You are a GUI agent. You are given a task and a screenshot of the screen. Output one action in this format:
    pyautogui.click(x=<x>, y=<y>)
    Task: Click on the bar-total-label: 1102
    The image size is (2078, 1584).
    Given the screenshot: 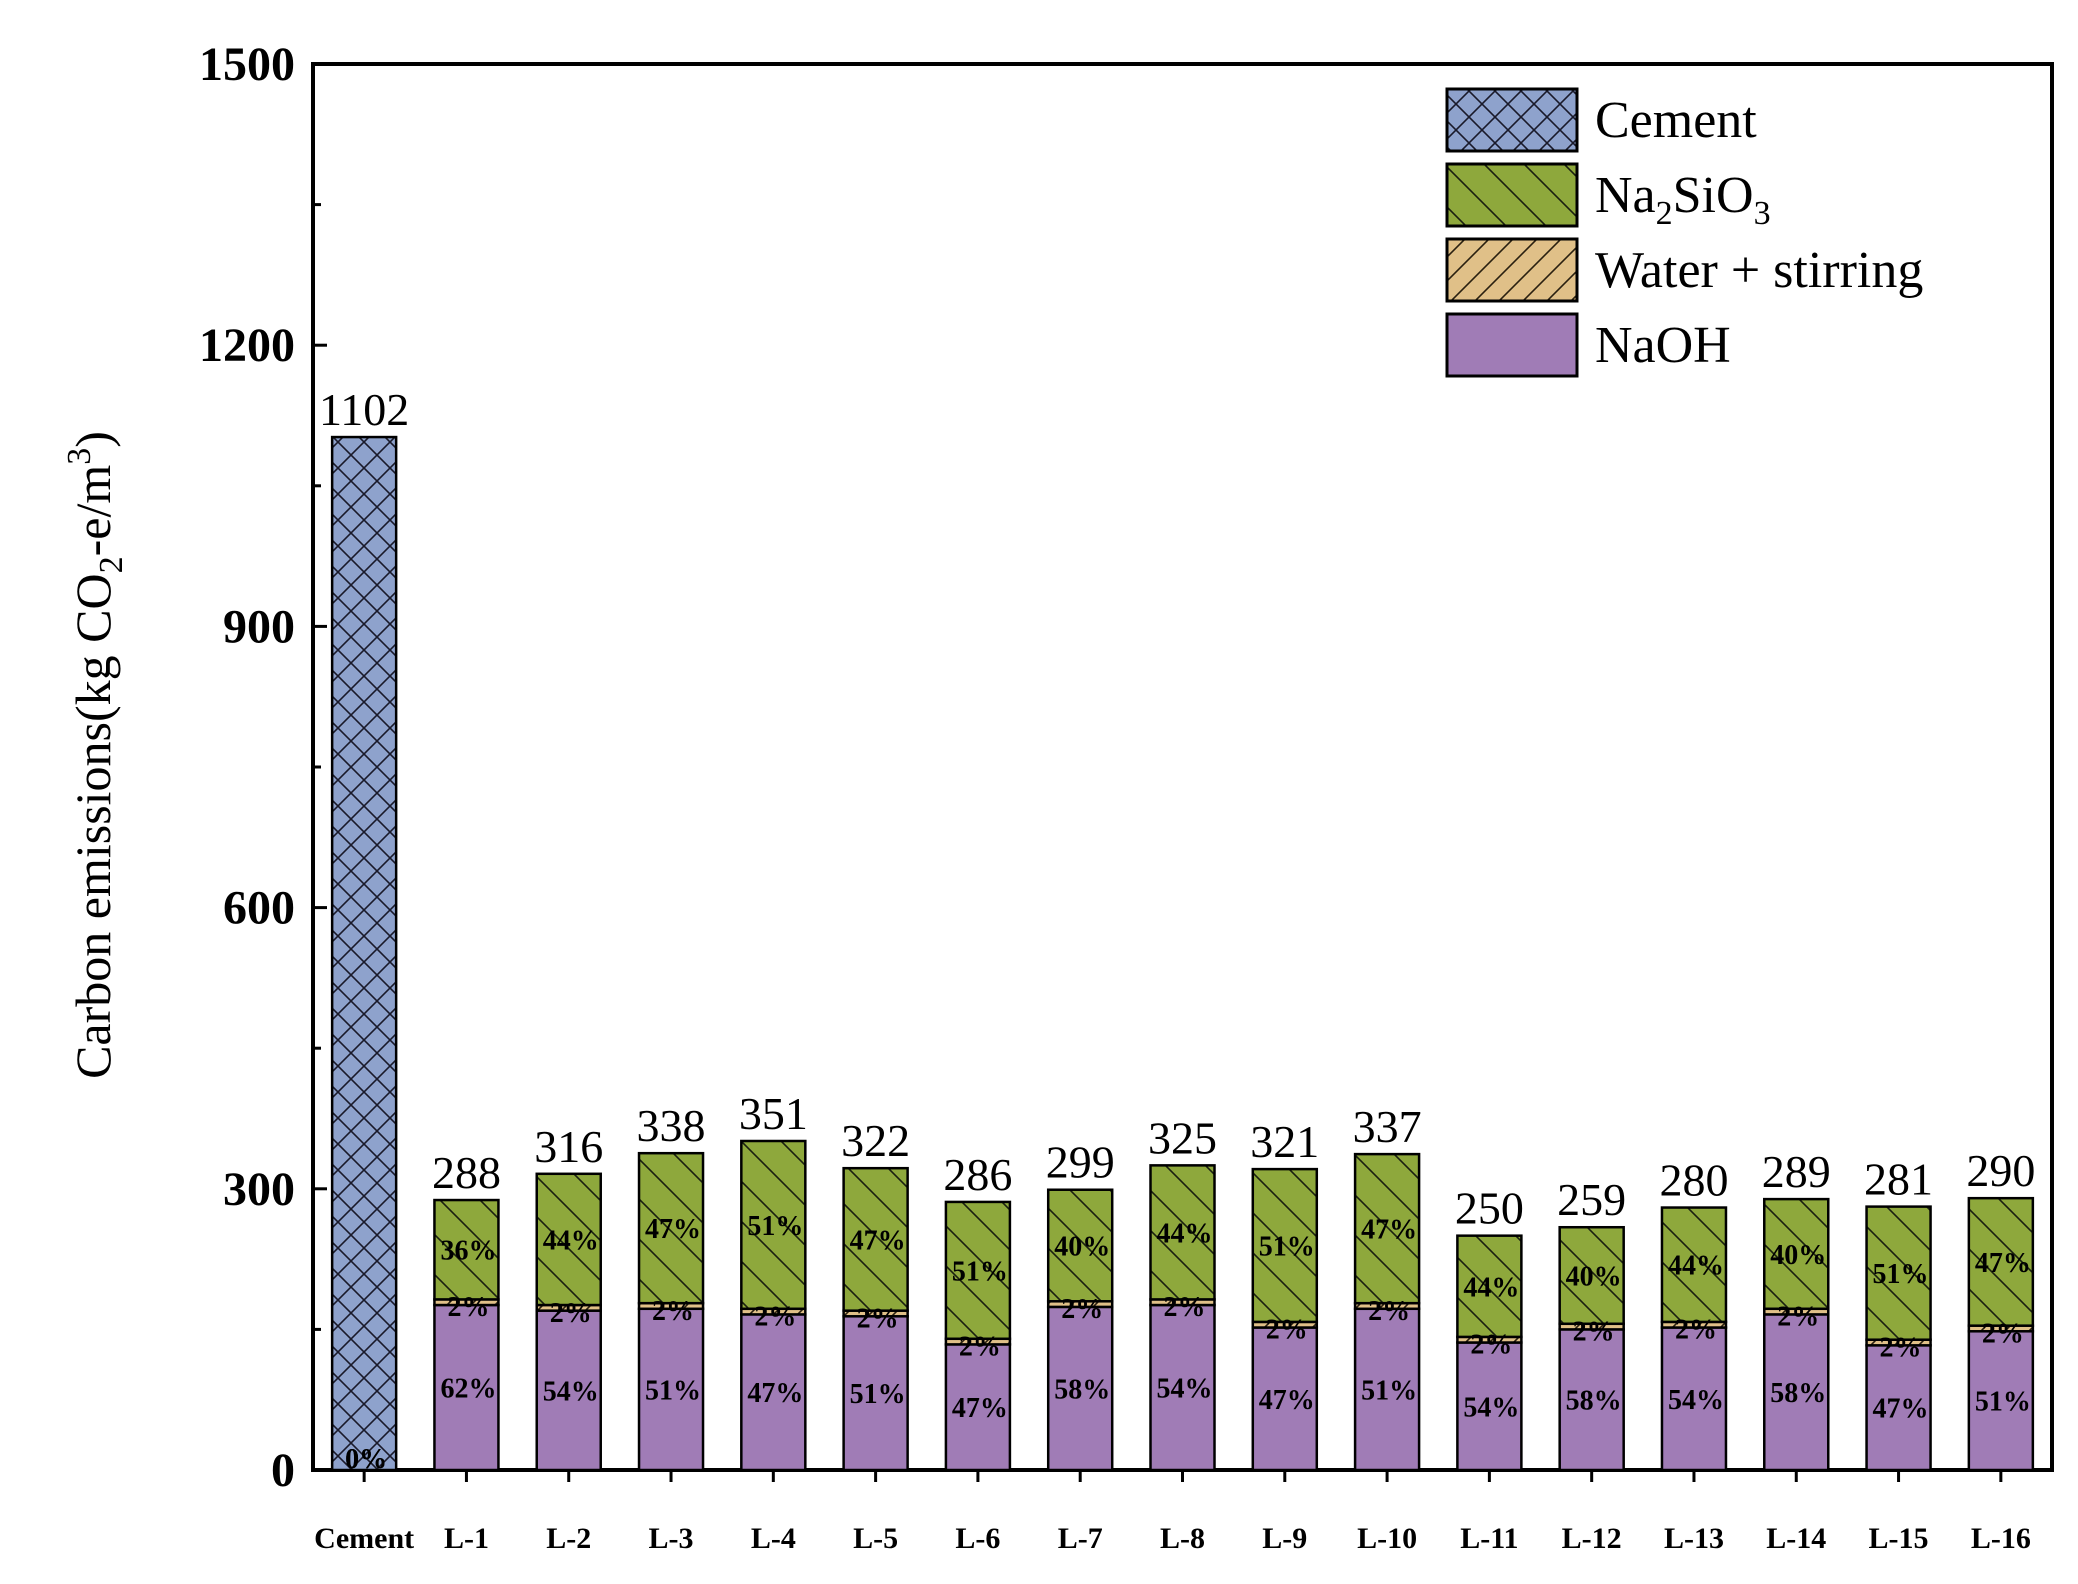 What is the action you would take?
    pyautogui.click(x=364, y=409)
    